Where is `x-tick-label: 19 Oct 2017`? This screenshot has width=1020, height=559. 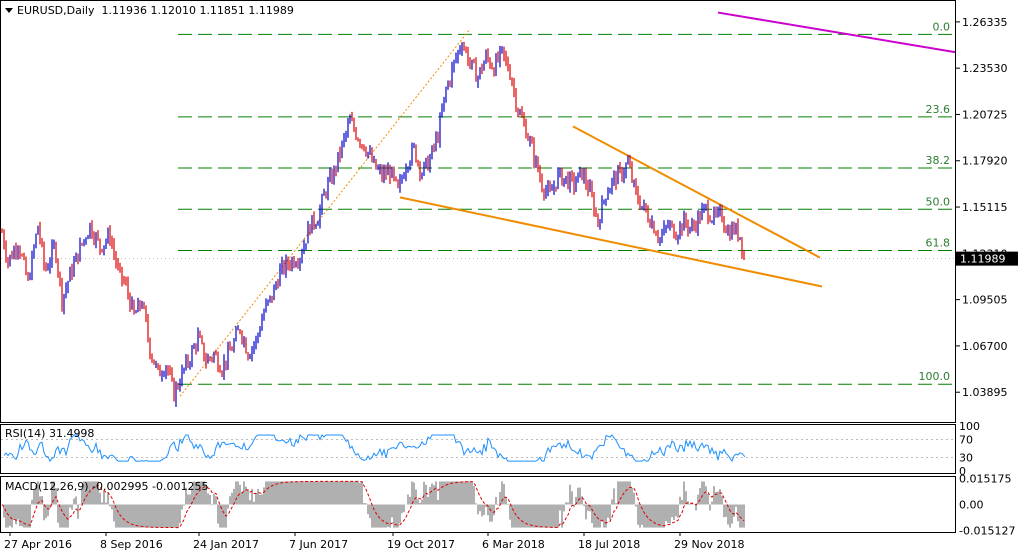 x-tick-label: 19 Oct 2017 is located at coordinates (421, 544).